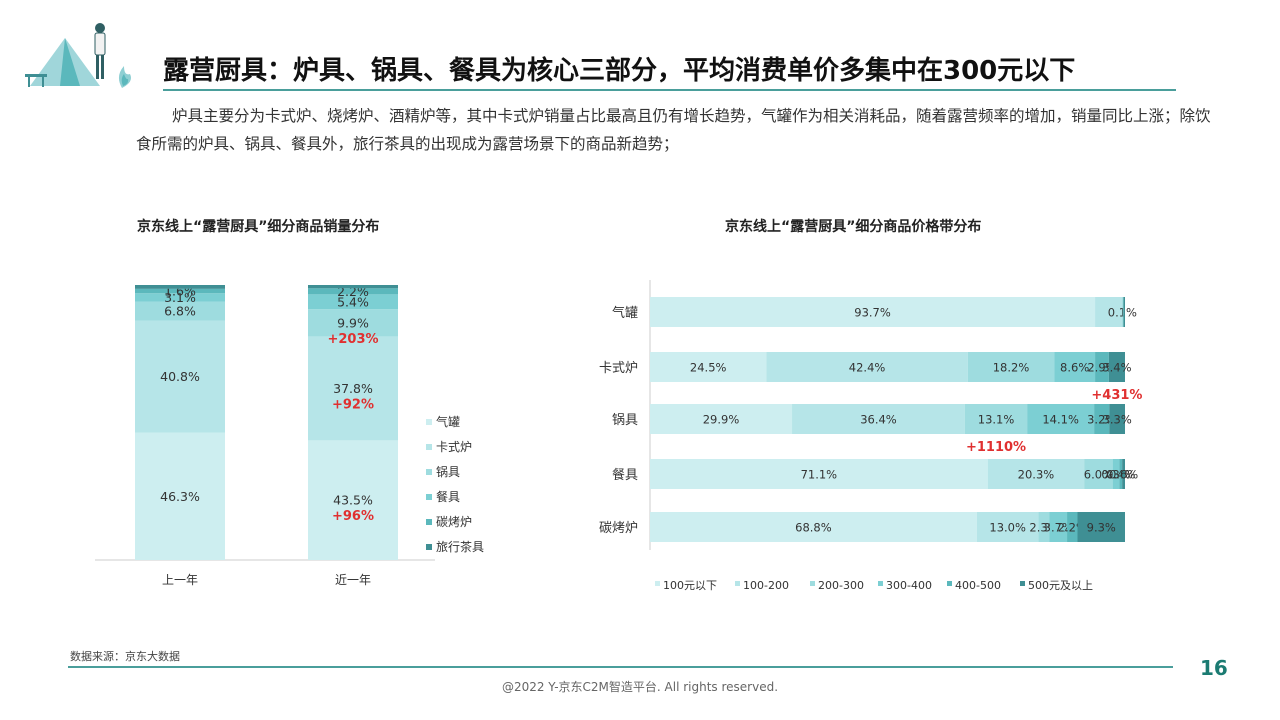  I want to click on bar-餐具-500元及以上, so click(1123, 474).